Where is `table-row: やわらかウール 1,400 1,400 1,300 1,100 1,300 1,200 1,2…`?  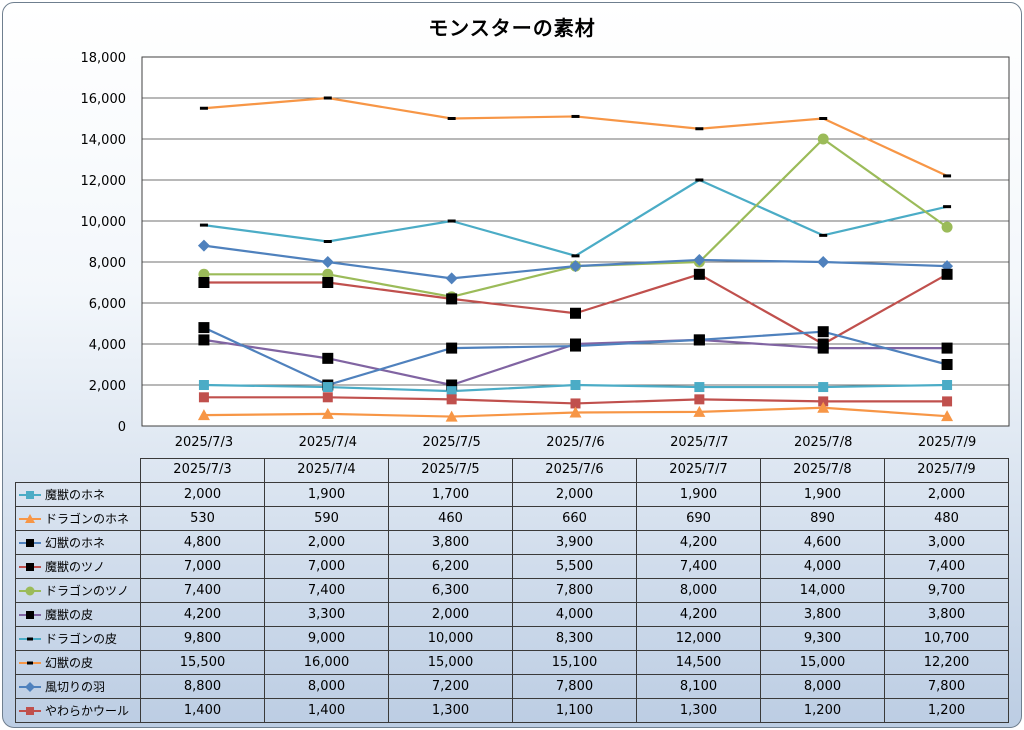 table-row: やわらかウール 1,400 1,400 1,300 1,100 1,300 1,200 1,2… is located at coordinates (512, 710).